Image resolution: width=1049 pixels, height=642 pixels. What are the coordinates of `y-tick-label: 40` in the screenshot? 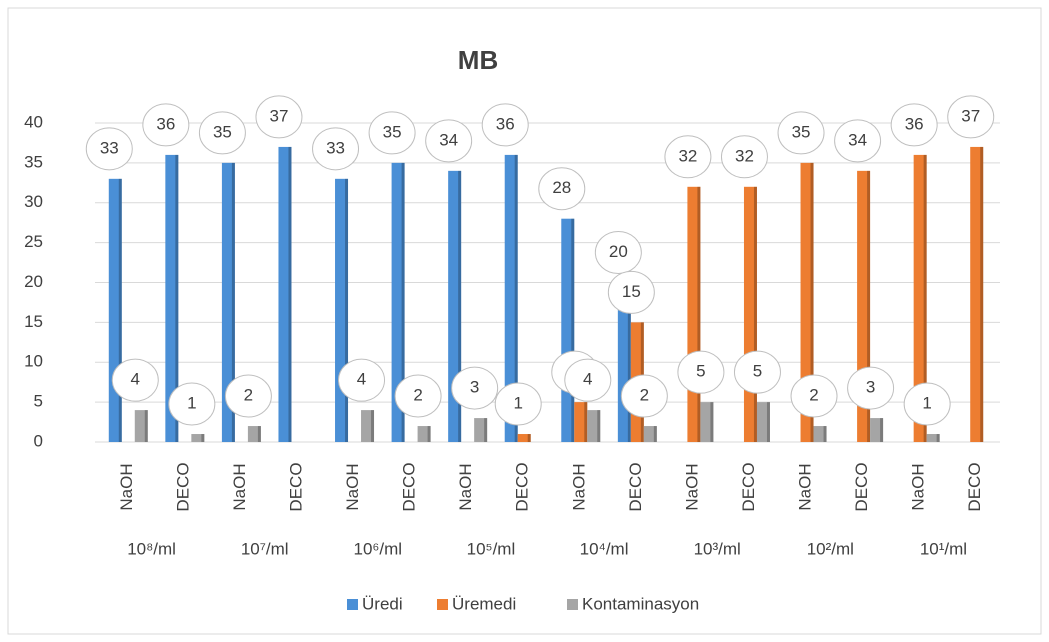 It's located at (33, 121).